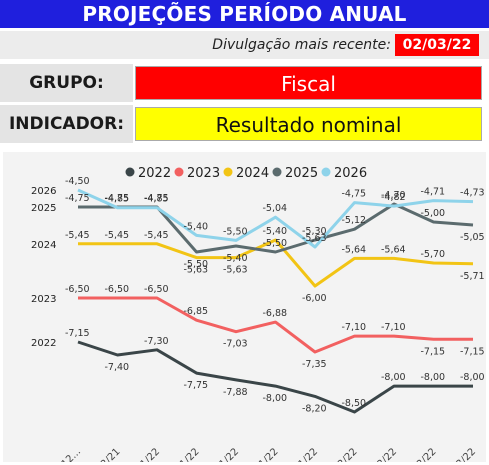 This screenshot has width=489, height=465. Describe the element at coordinates (130, 172) in the screenshot. I see `legend-marker-2022` at that location.